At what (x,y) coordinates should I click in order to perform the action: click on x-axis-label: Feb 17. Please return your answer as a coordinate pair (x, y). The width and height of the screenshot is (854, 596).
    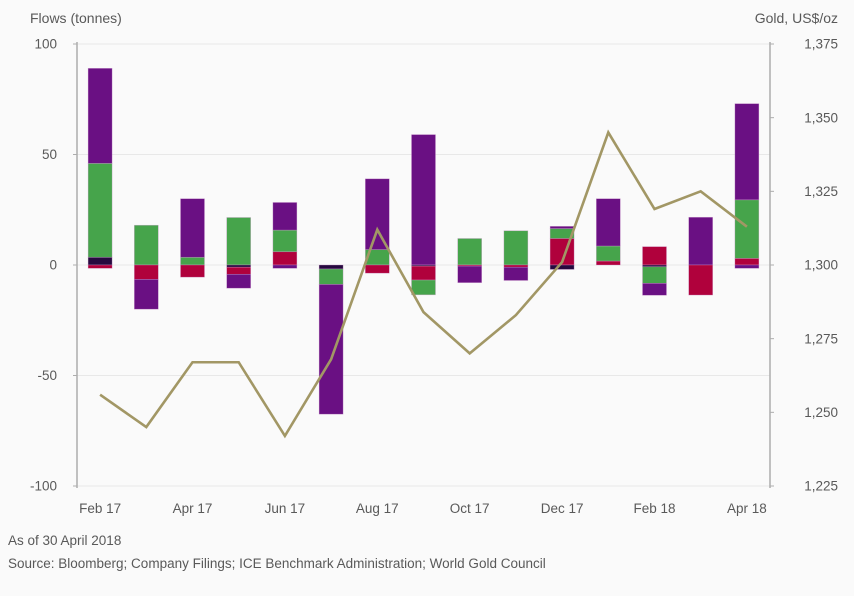
    Looking at the image, I should click on (100, 508).